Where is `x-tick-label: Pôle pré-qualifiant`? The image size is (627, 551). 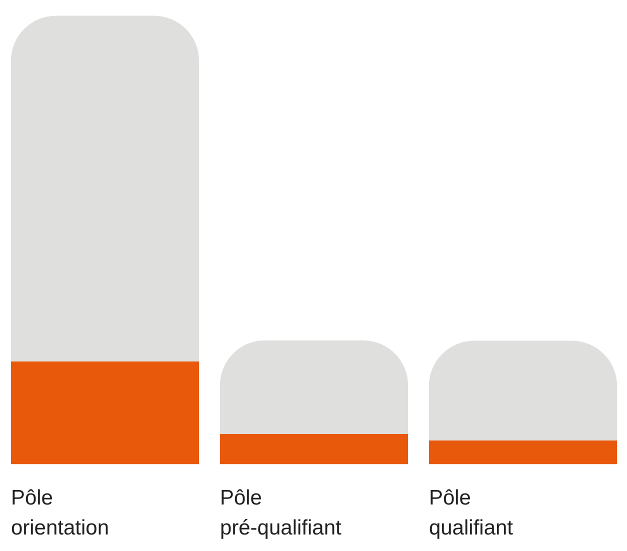
x-tick-label: Pôle pré-qualifiant is located at coordinates (281, 513).